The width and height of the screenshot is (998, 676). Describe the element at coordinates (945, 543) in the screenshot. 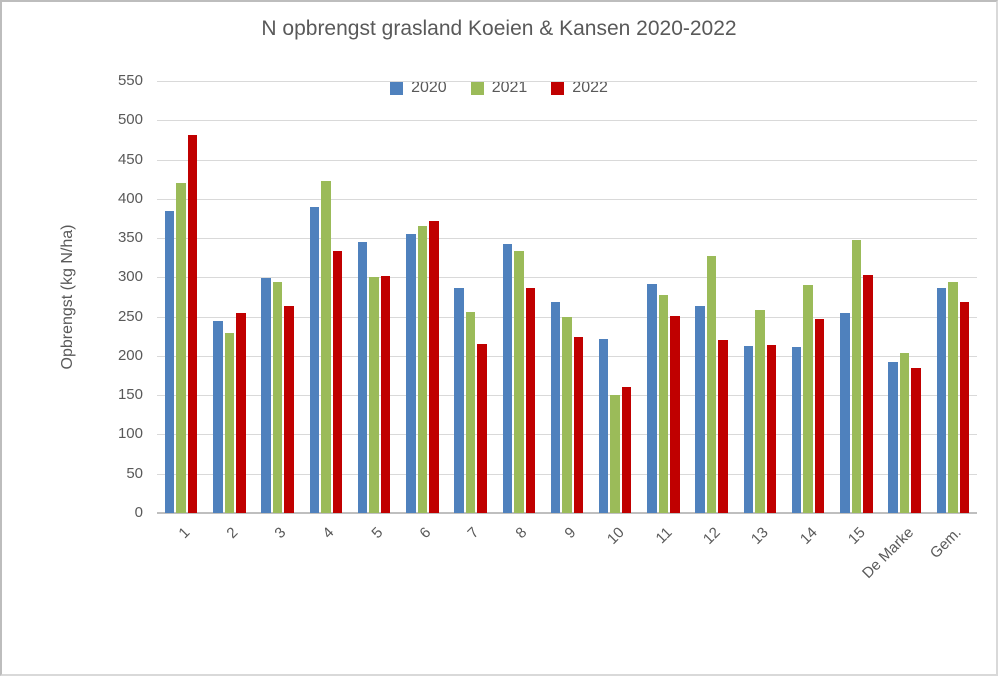

I see `x-tick-label-gem.: Gem.` at that location.